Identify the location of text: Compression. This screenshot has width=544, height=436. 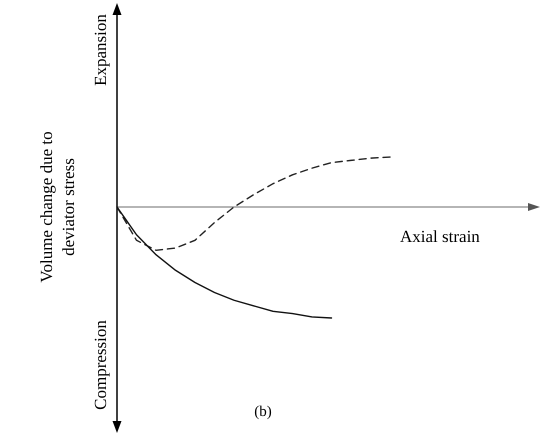
(100, 365).